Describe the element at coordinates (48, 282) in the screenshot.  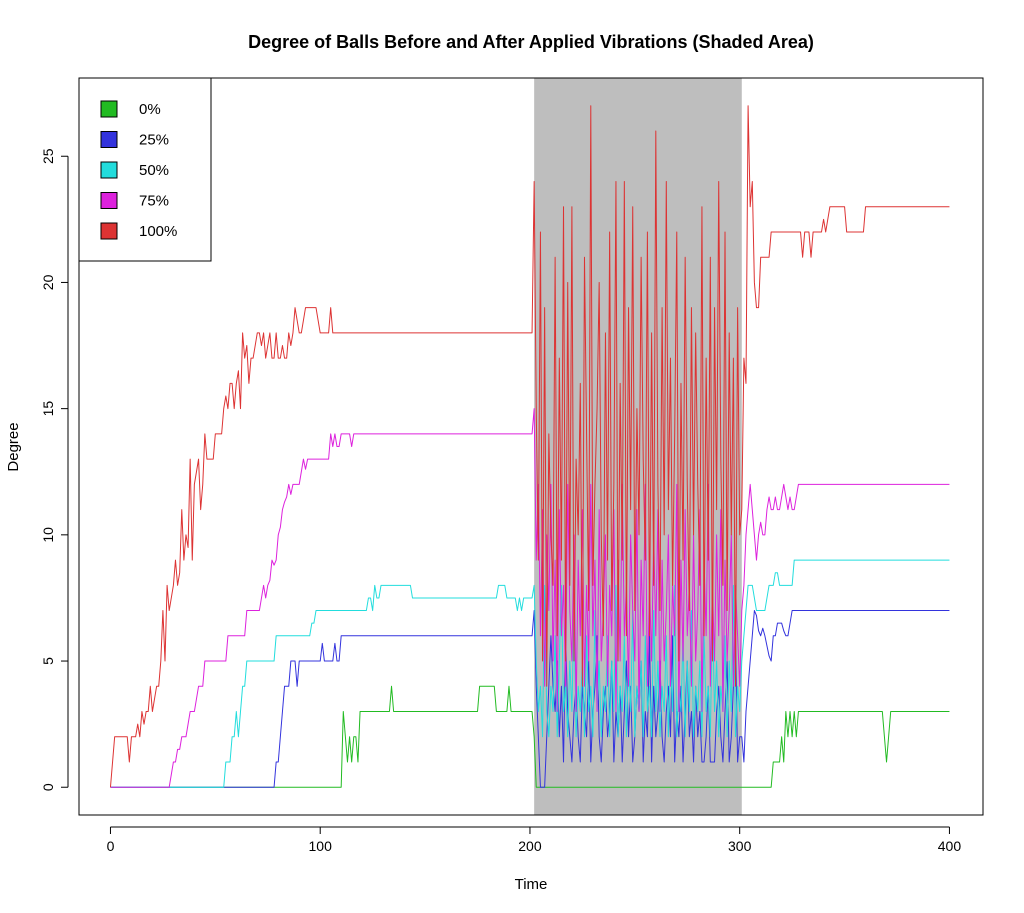
I see `y-tick-label: 20` at that location.